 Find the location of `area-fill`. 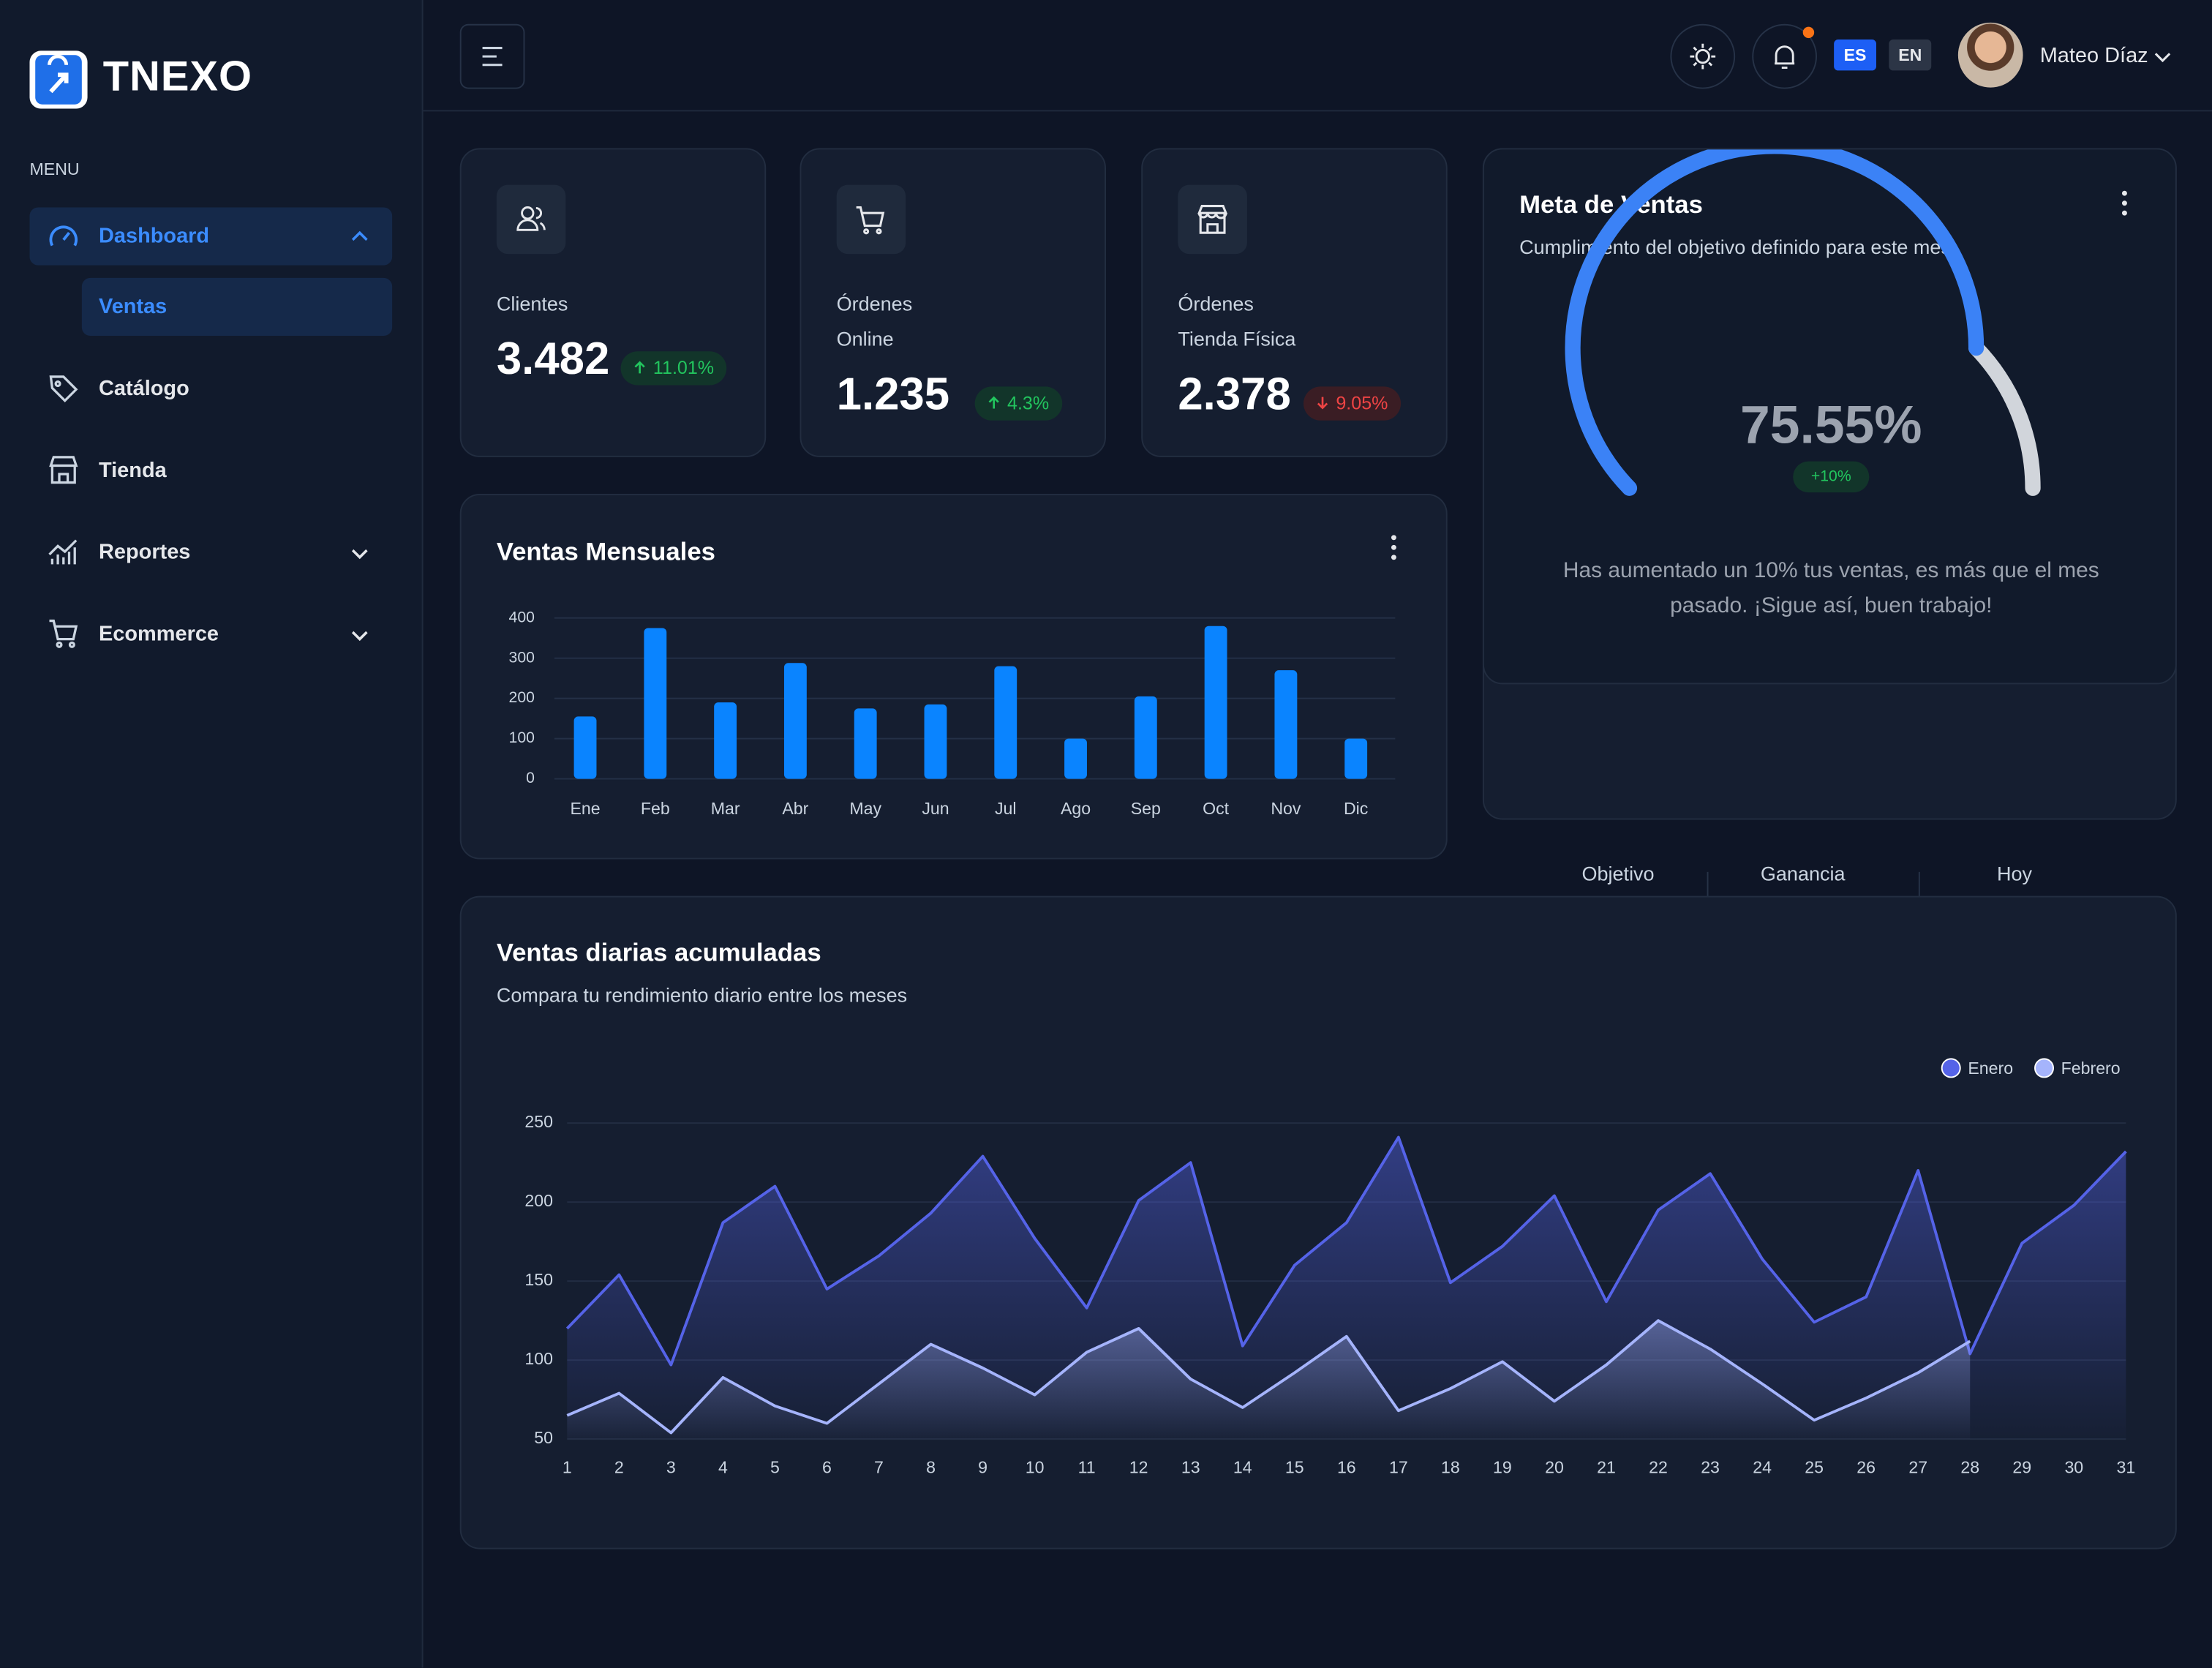

area-fill is located at coordinates (1269, 1380).